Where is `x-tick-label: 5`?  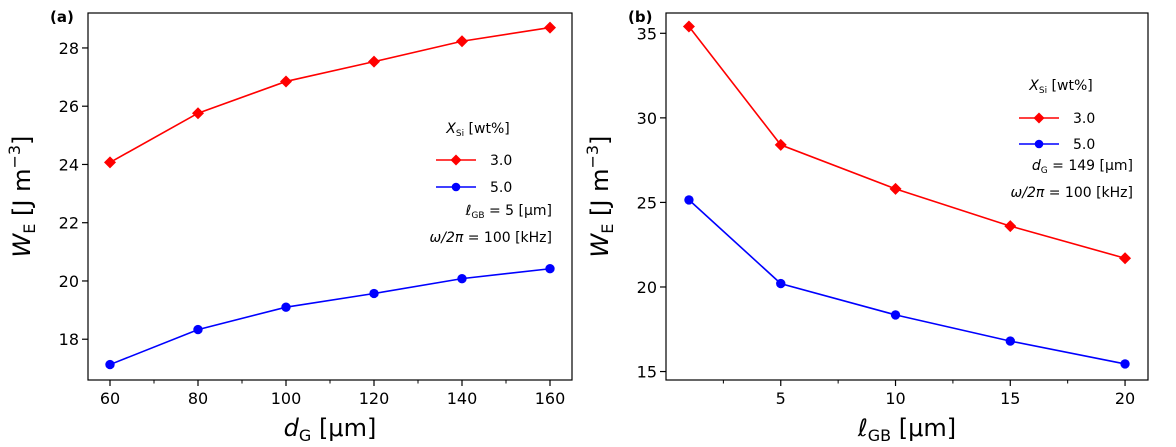
x-tick-label: 5 is located at coordinates (781, 398).